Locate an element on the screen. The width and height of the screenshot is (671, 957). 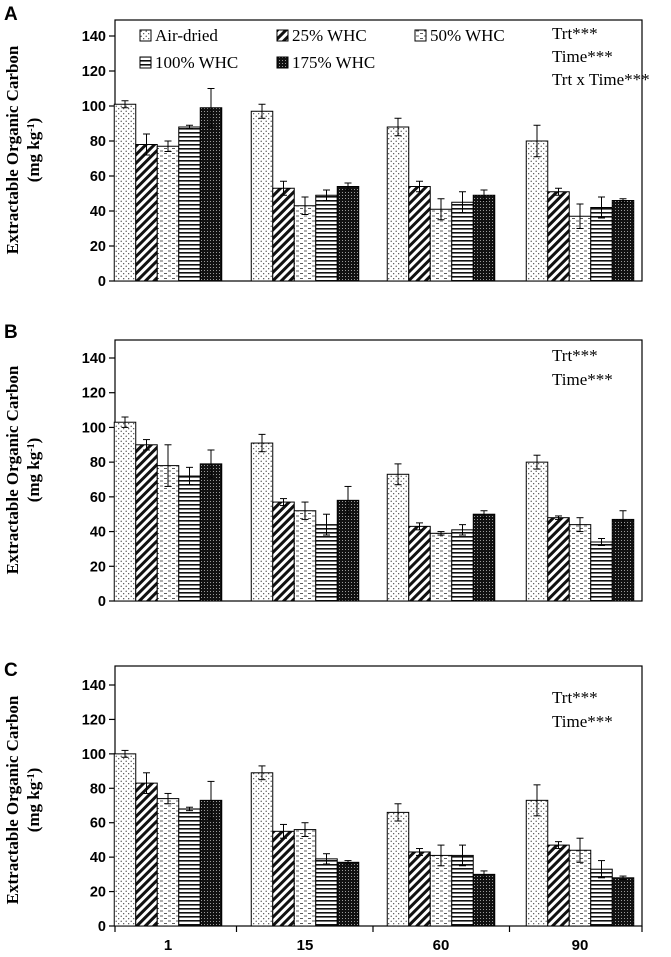
x-tick-label: 1 is located at coordinates (168, 945).